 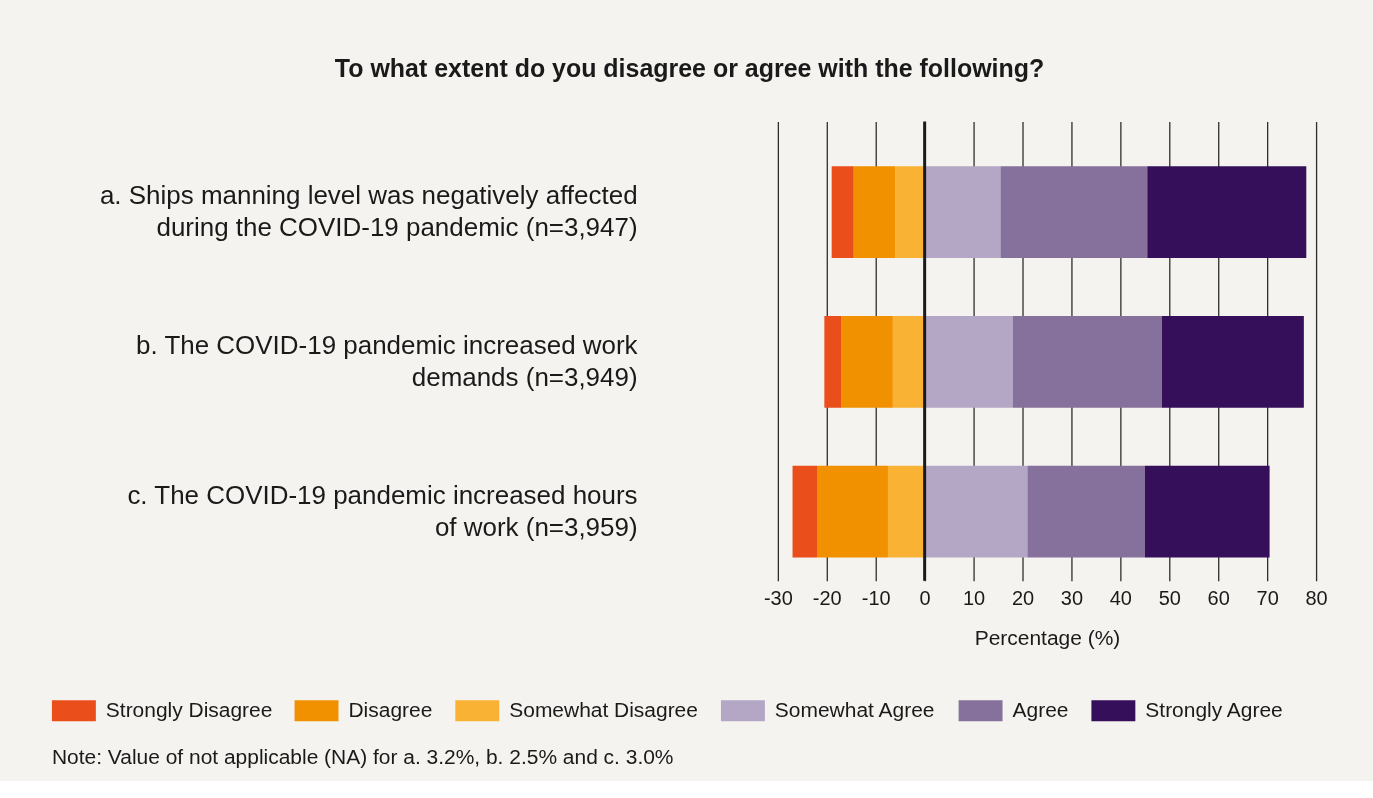 I want to click on x-tick-label: 10, so click(x=974, y=598).